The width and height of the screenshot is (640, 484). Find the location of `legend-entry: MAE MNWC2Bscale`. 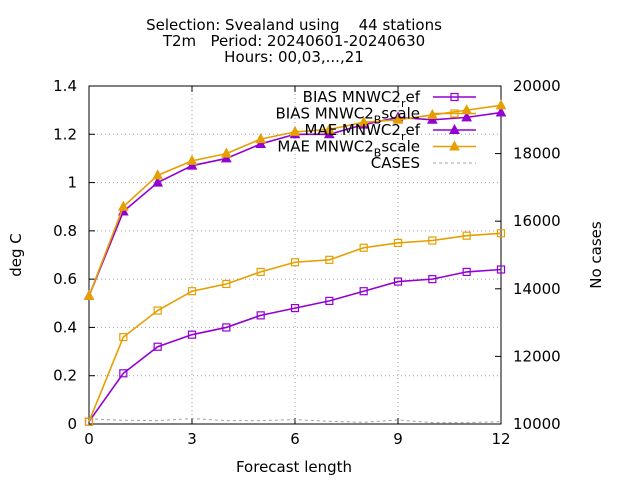

legend-entry: MAE MNWC2Bscale is located at coordinates (376, 149).